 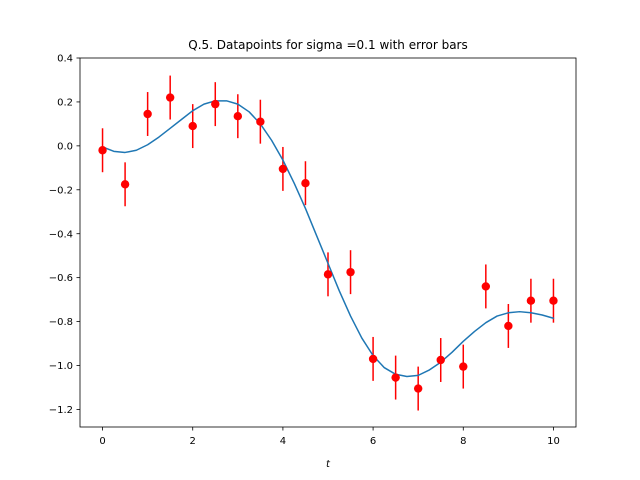 What do you see at coordinates (61, 410) in the screenshot?
I see `y-tick-label: −1.2` at bounding box center [61, 410].